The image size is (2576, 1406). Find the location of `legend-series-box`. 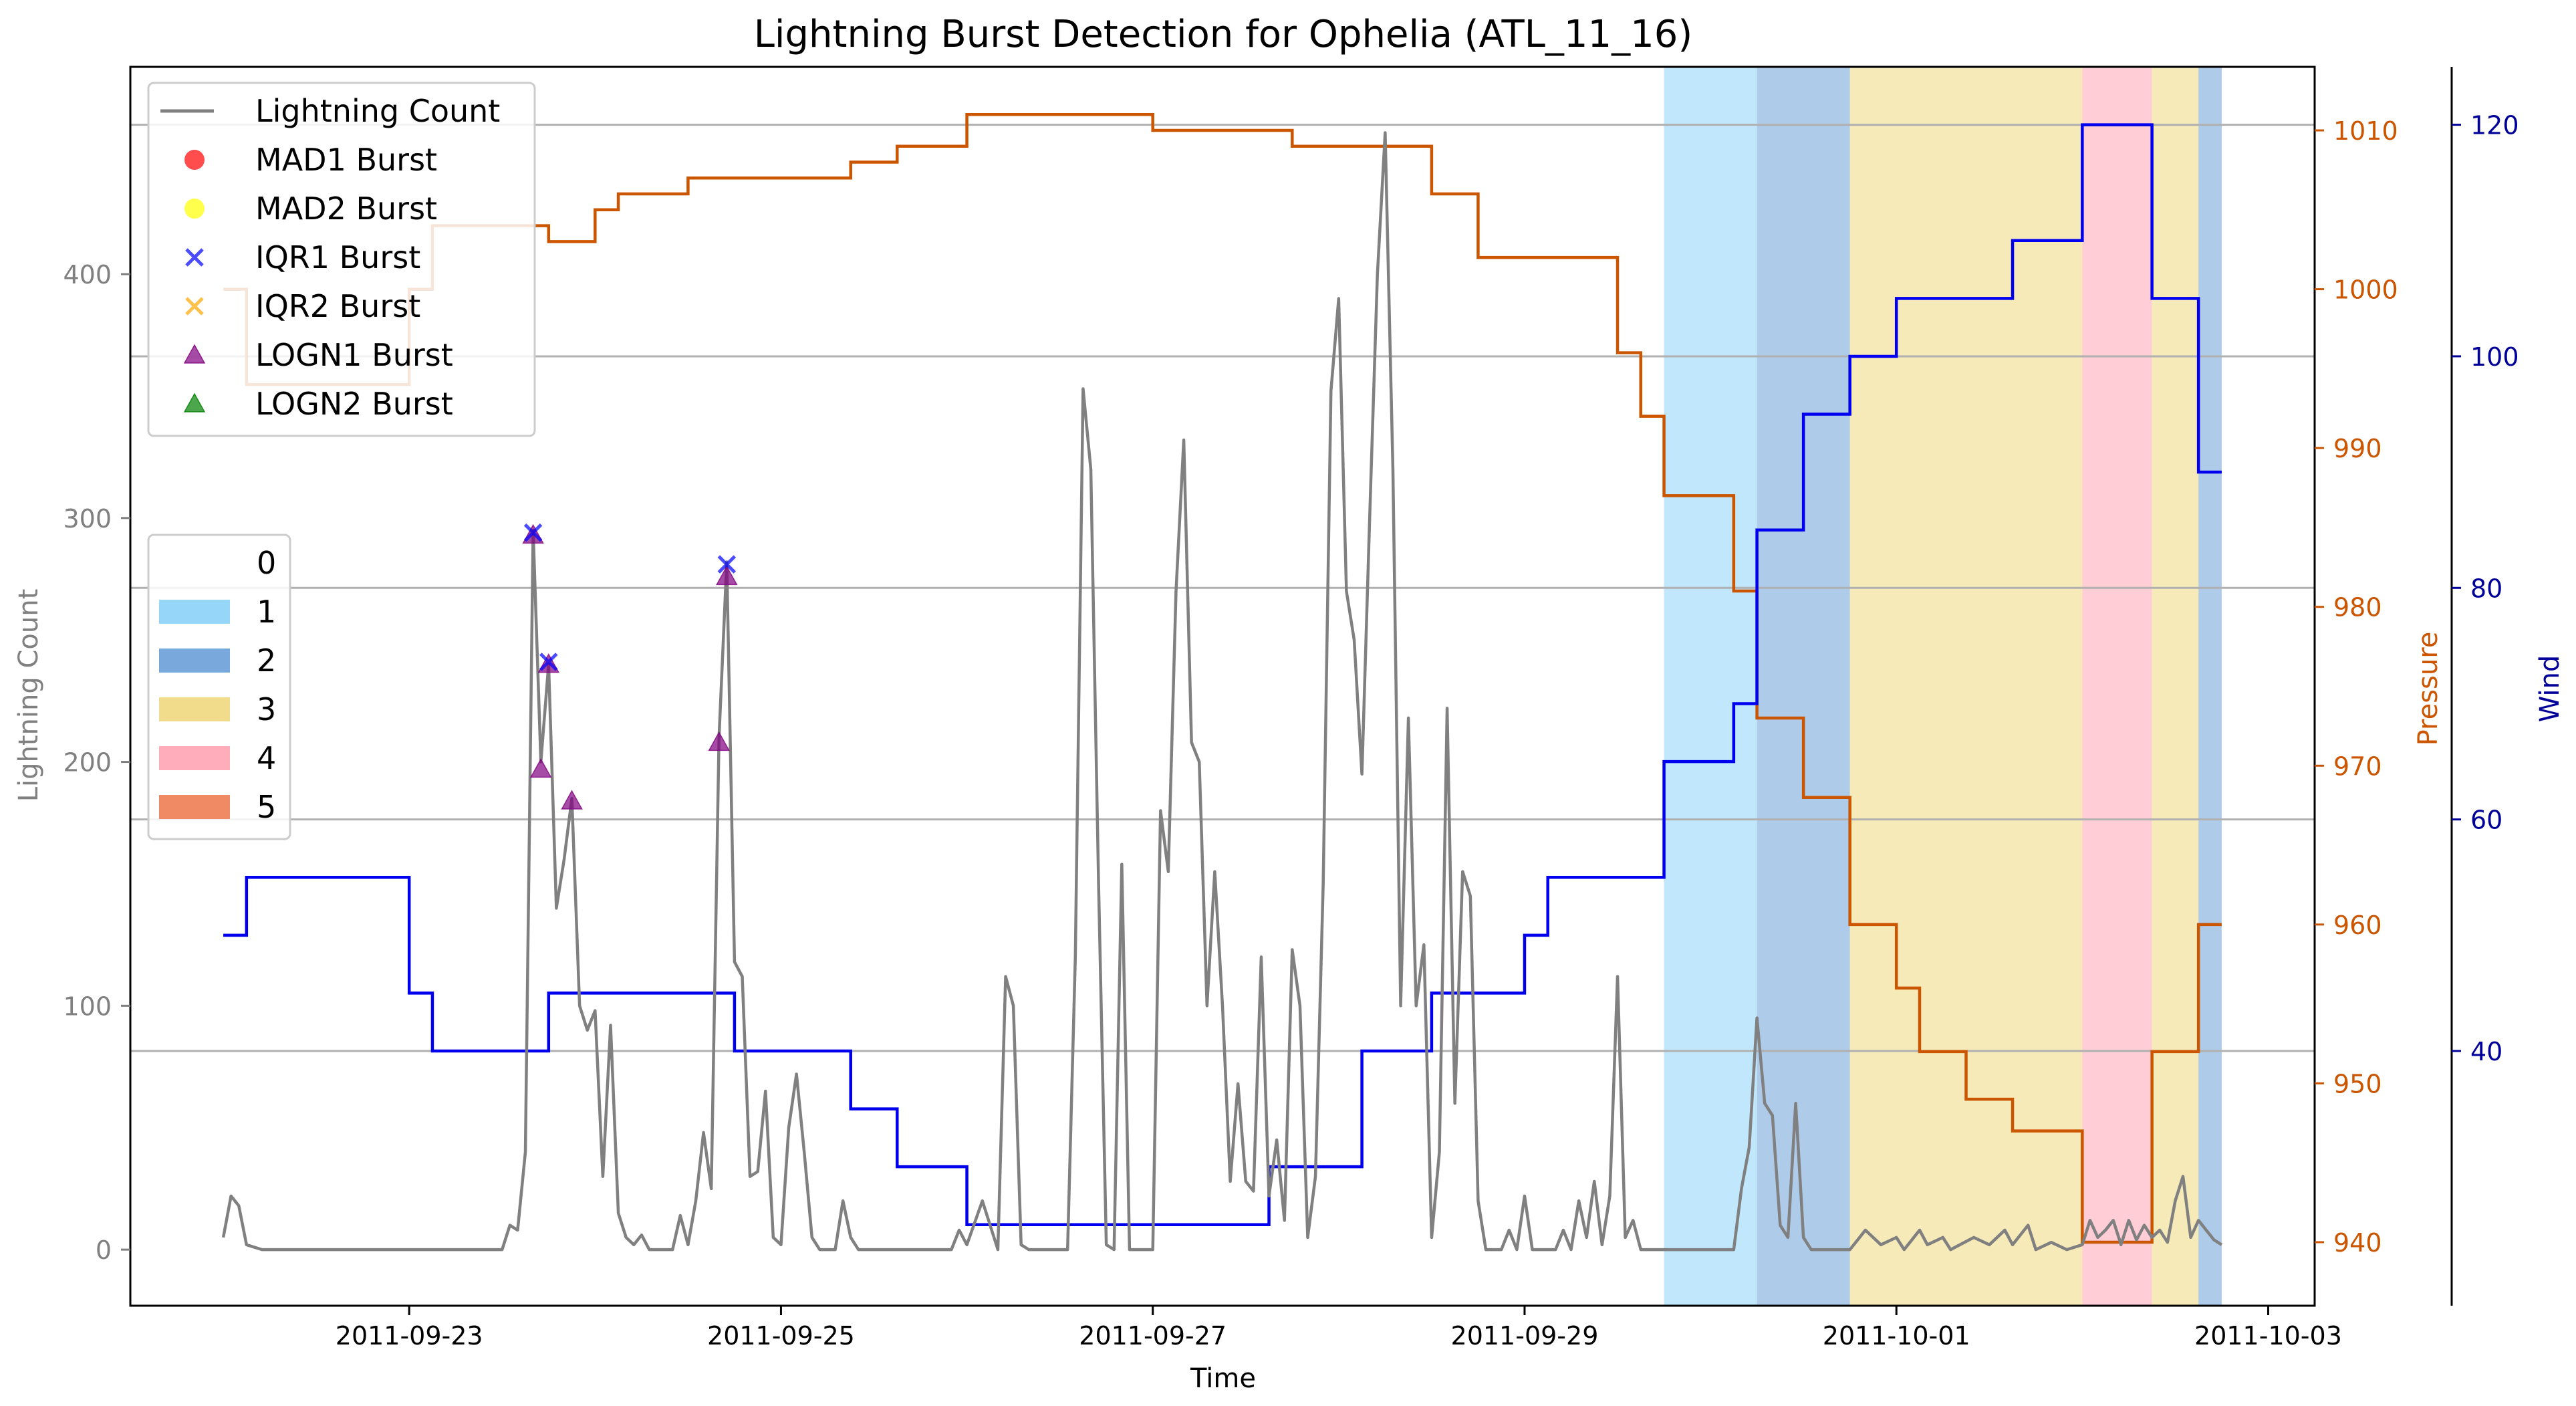

legend-series-box is located at coordinates (341, 259).